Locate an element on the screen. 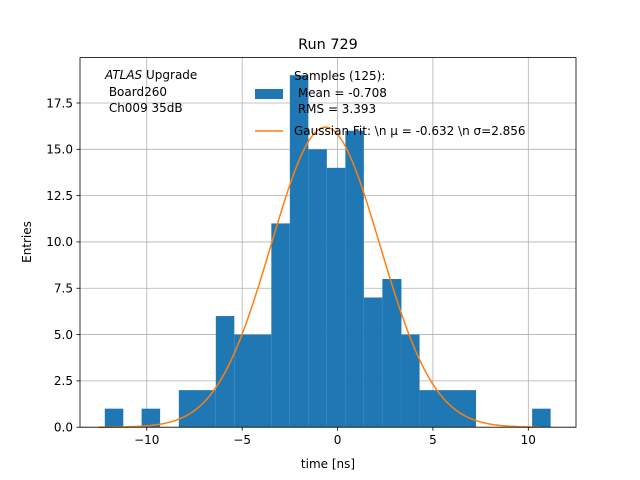  atlas-annotation: ATLAS Upgrade Board260 Ch009 35dB is located at coordinates (150, 91).